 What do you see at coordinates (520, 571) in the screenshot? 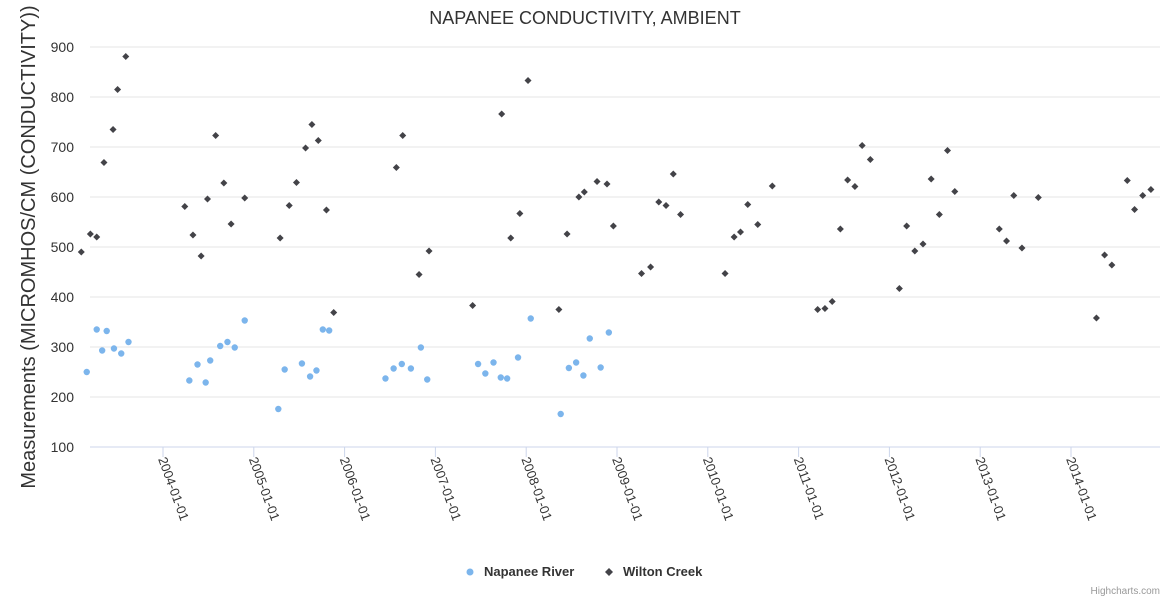
I see `legend-item-napanee-river: Napanee River` at bounding box center [520, 571].